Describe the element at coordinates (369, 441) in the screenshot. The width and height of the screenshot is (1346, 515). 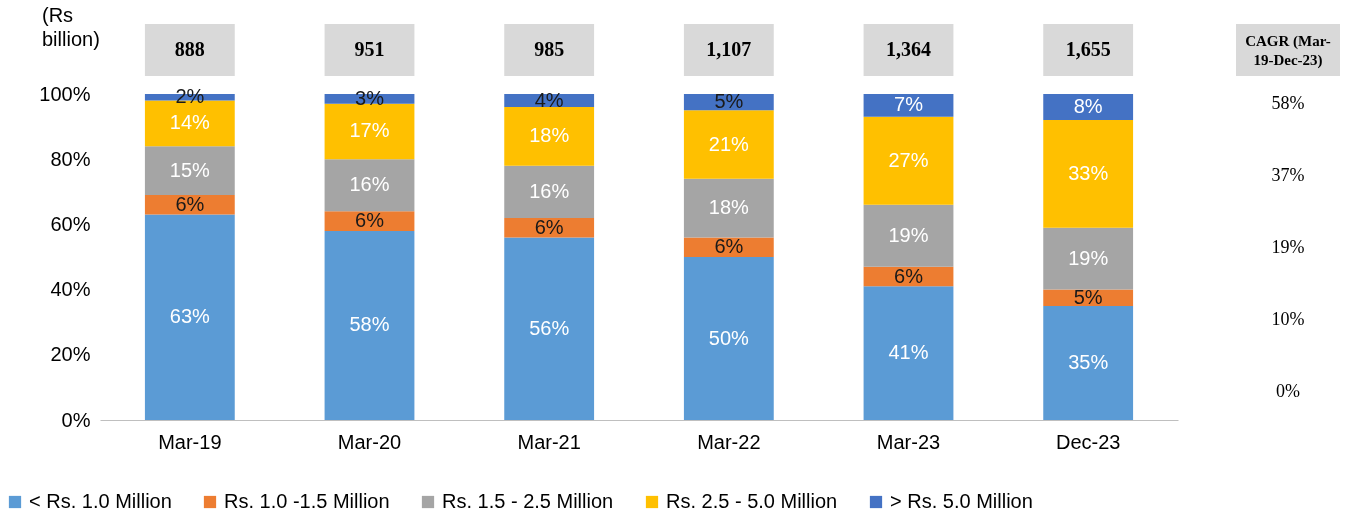
I see `x-tick-label: Mar-20` at that location.